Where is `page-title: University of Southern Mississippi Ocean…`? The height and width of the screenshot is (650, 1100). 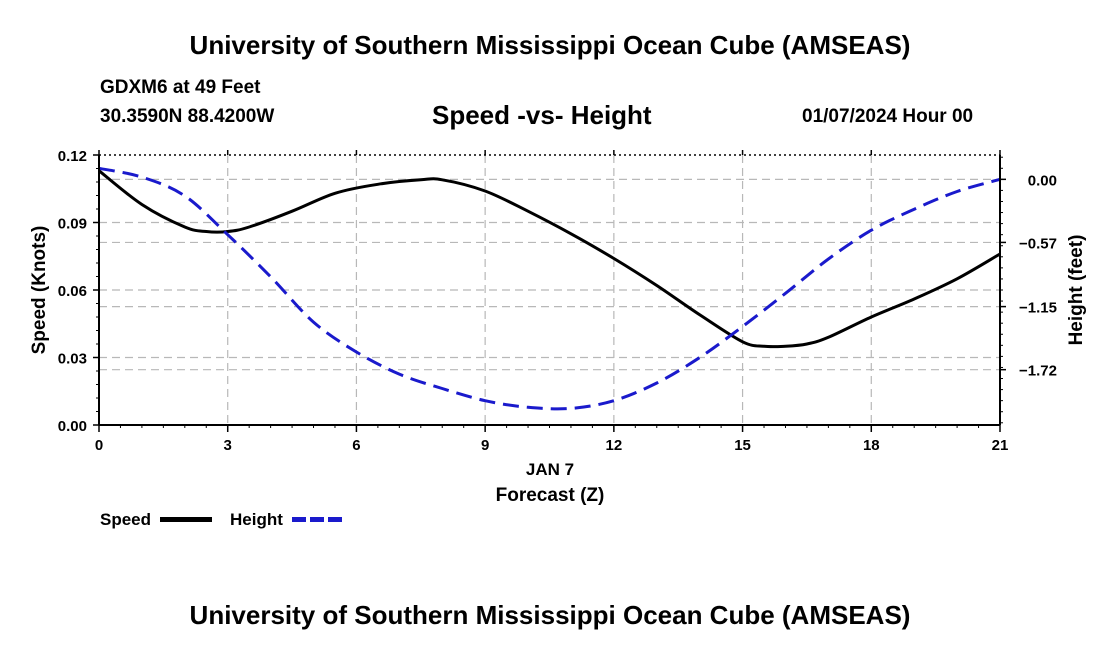 page-title: University of Southern Mississippi Ocean… is located at coordinates (550, 45).